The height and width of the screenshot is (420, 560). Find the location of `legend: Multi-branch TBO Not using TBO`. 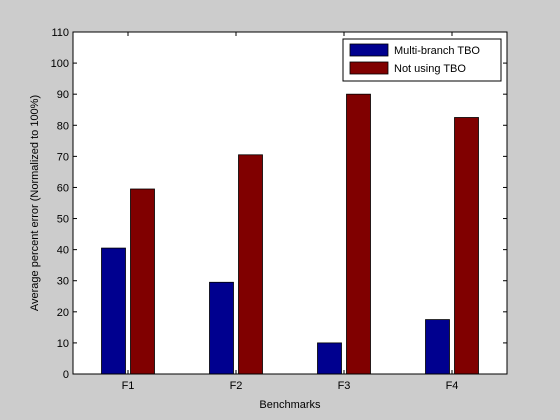

legend: Multi-branch TBO Not using TBO is located at coordinates (422, 60).